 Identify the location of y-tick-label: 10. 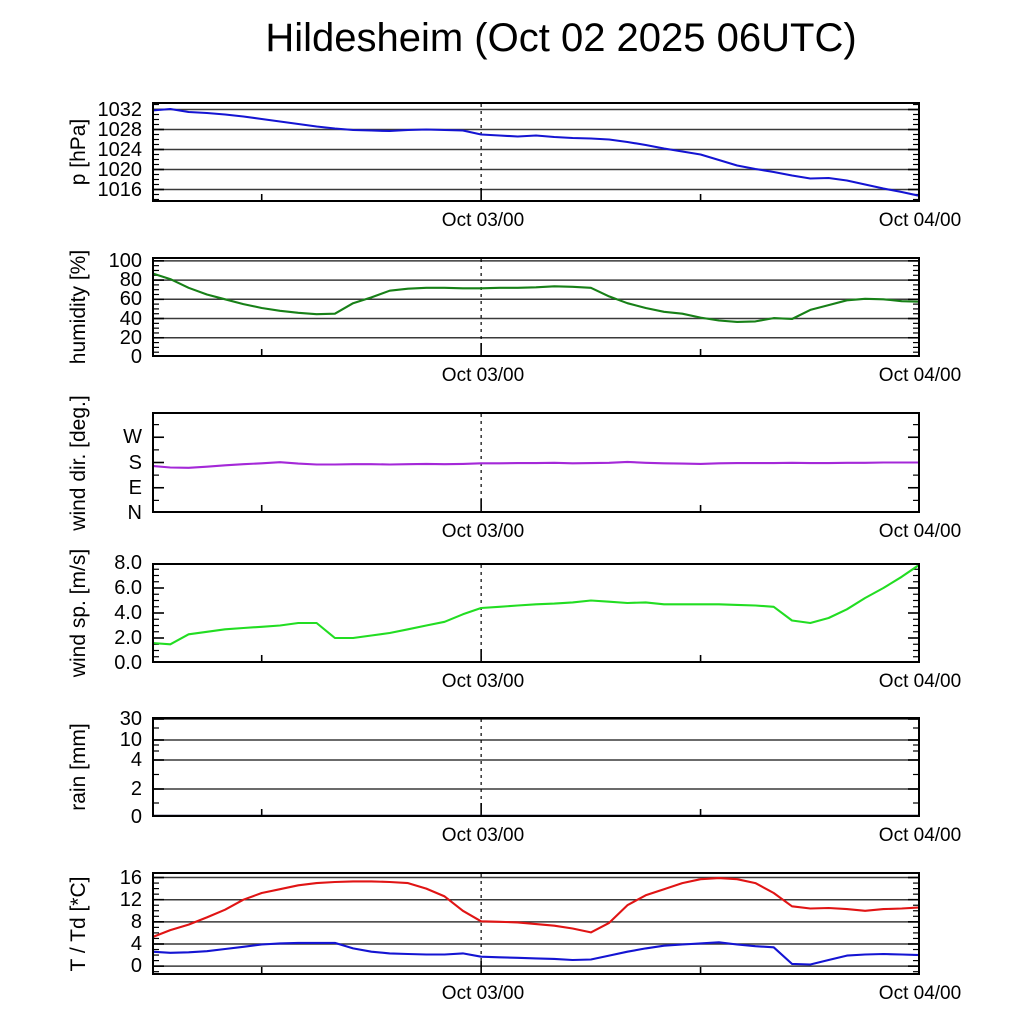
(130, 740).